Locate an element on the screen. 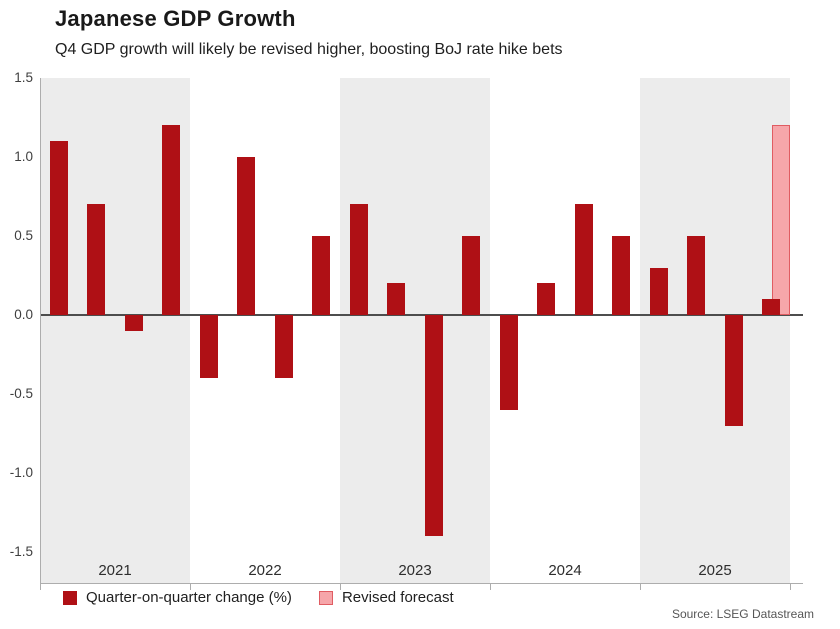 The image size is (840, 629). legend-label-qoq: Quarter-on-quarter change (%) is located at coordinates (189, 597).